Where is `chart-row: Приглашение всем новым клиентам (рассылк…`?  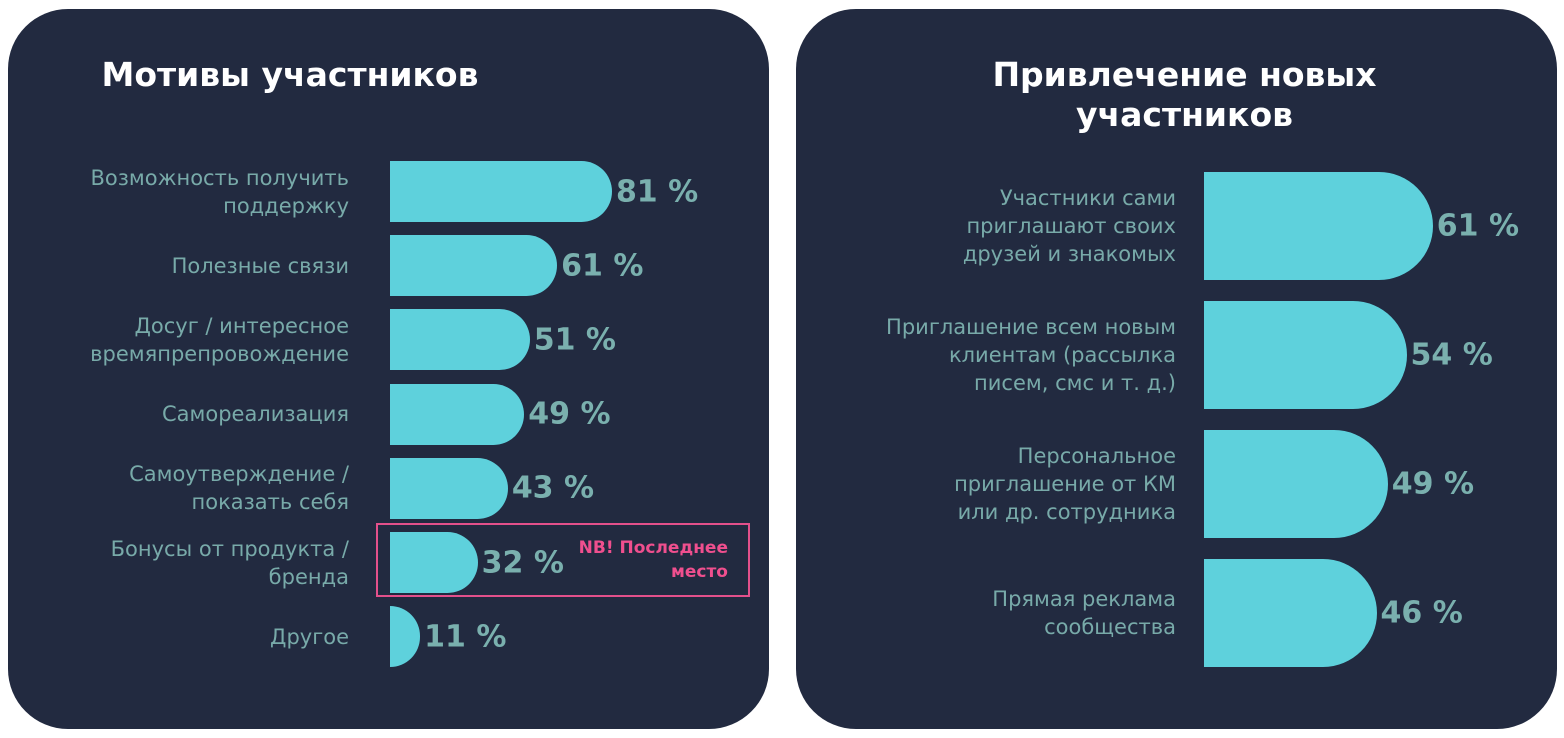 chart-row: Приглашение всем новым клиентам (рассылк… is located at coordinates (1176, 355).